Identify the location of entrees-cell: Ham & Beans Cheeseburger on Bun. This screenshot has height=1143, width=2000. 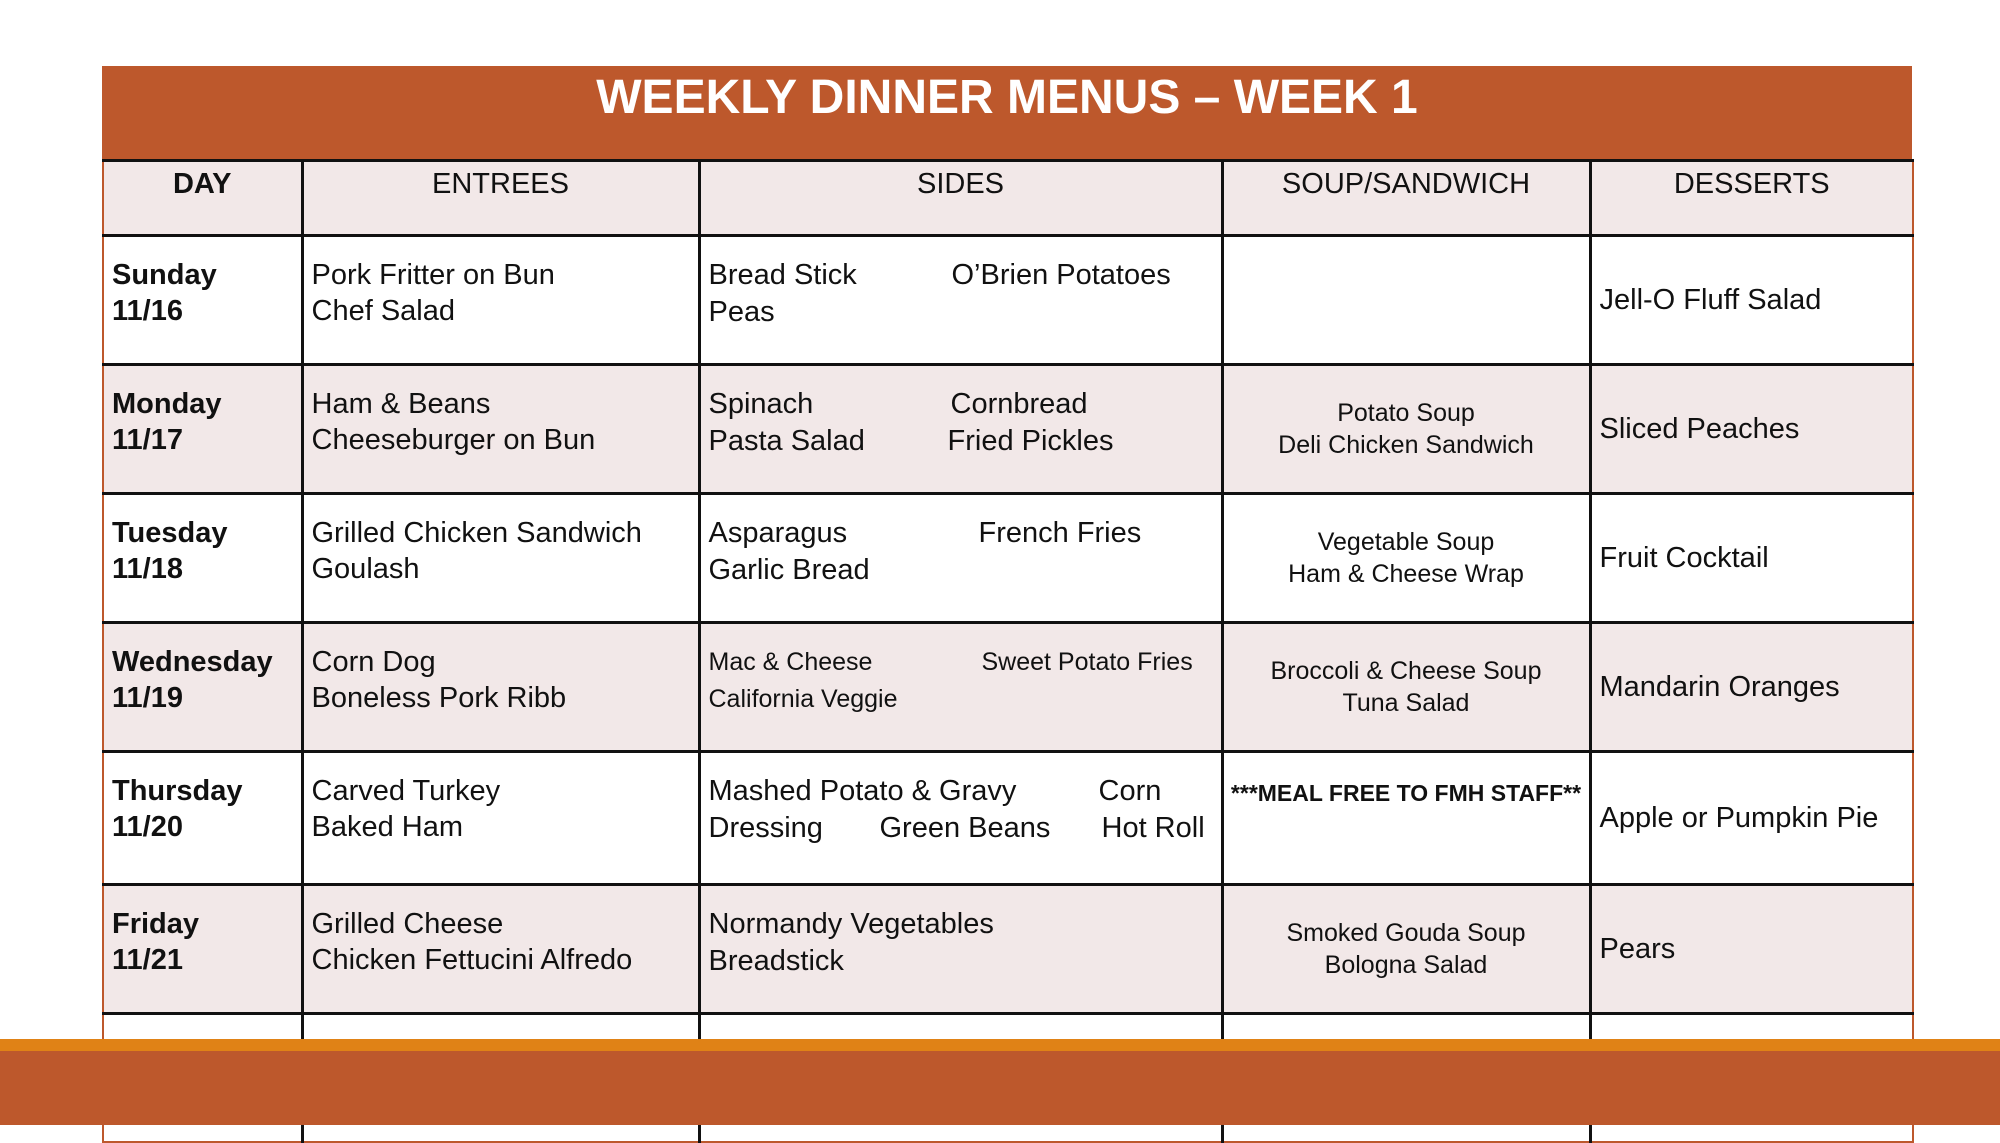
(500, 429).